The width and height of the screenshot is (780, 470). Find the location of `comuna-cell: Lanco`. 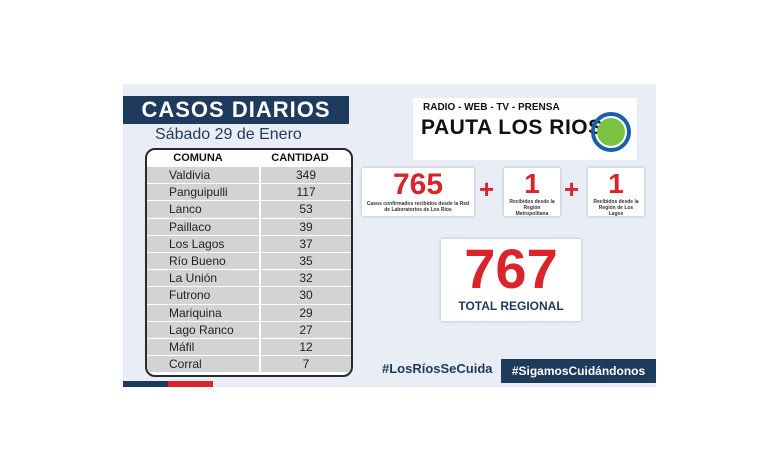

comuna-cell: Lanco is located at coordinates (203, 209).